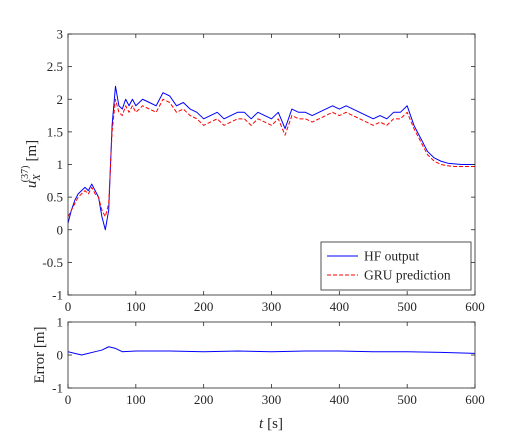 This screenshot has height=438, width=525. I want to click on legend-box, so click(396, 266).